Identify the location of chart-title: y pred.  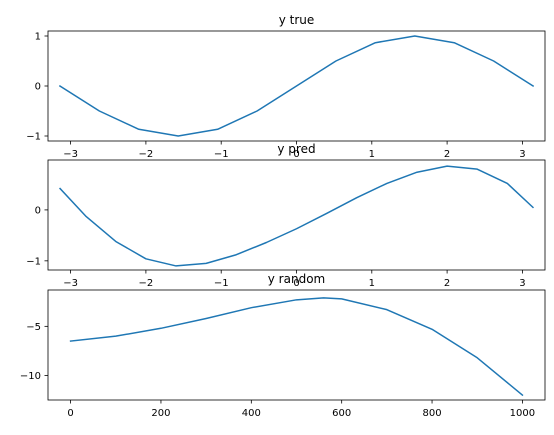
(296, 149).